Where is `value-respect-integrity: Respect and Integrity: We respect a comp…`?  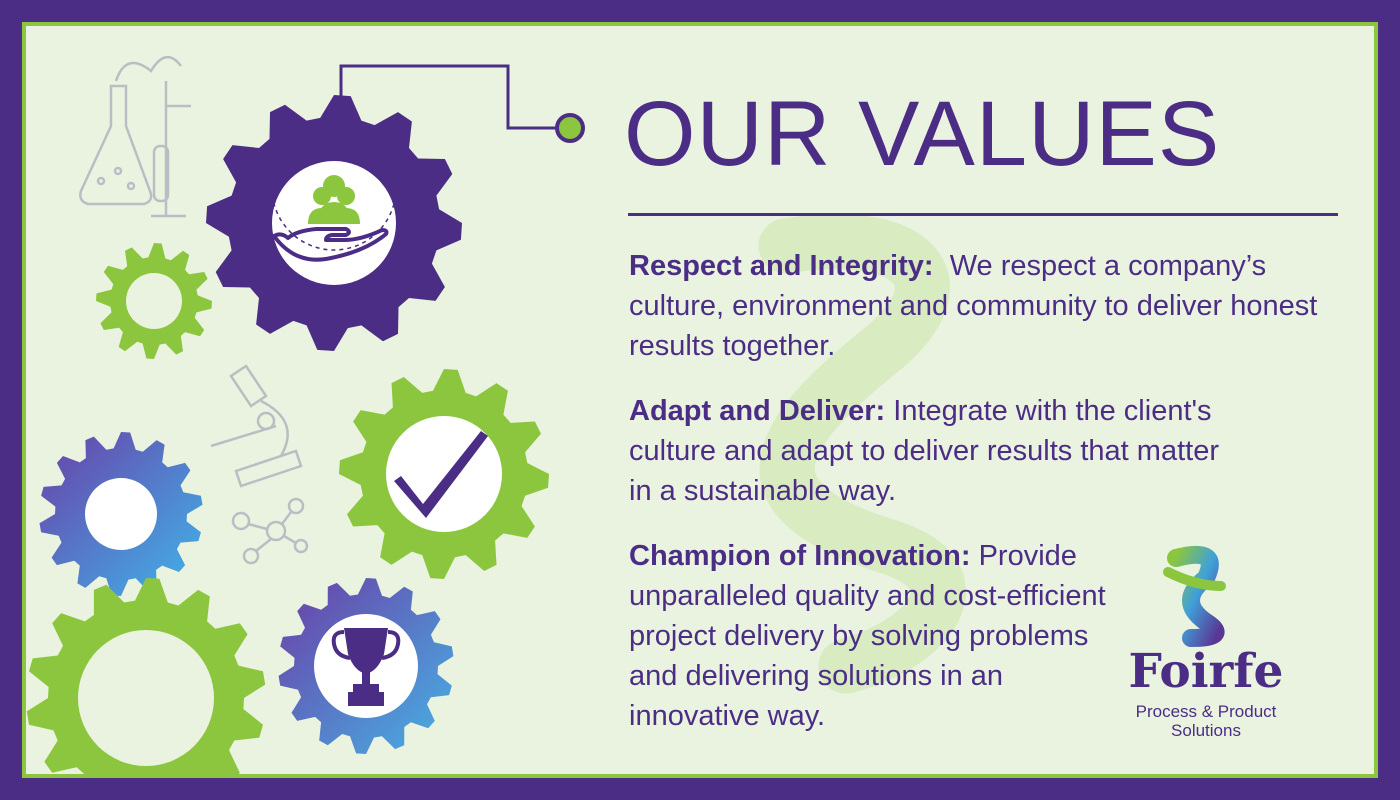
value-respect-integrity: Respect and Integrity: We respect a comp… is located at coordinates (979, 306).